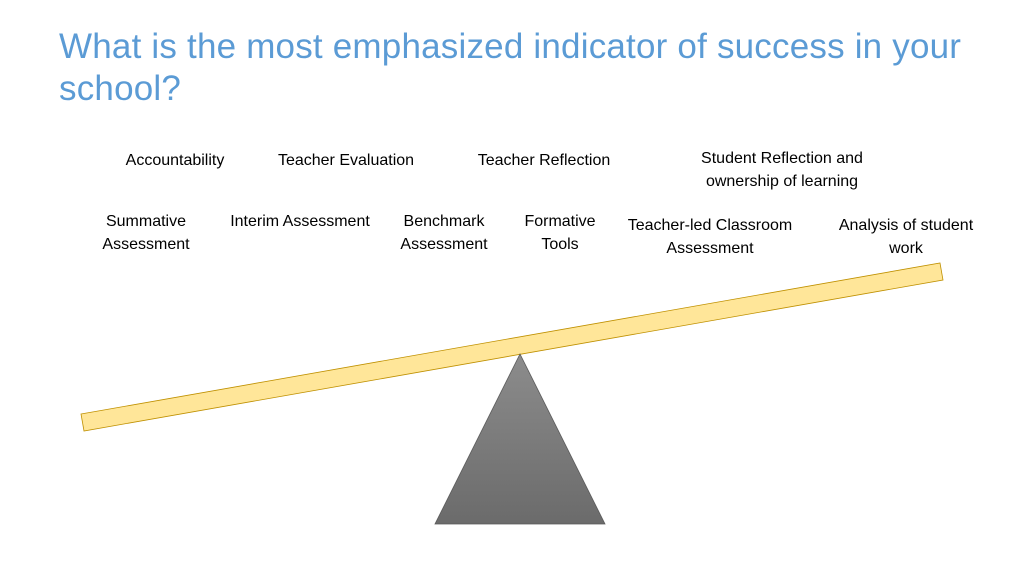 This screenshot has height=576, width=1024. What do you see at coordinates (906, 237) in the screenshot?
I see `label-analysis-of-student-work: Analysis of student work` at bounding box center [906, 237].